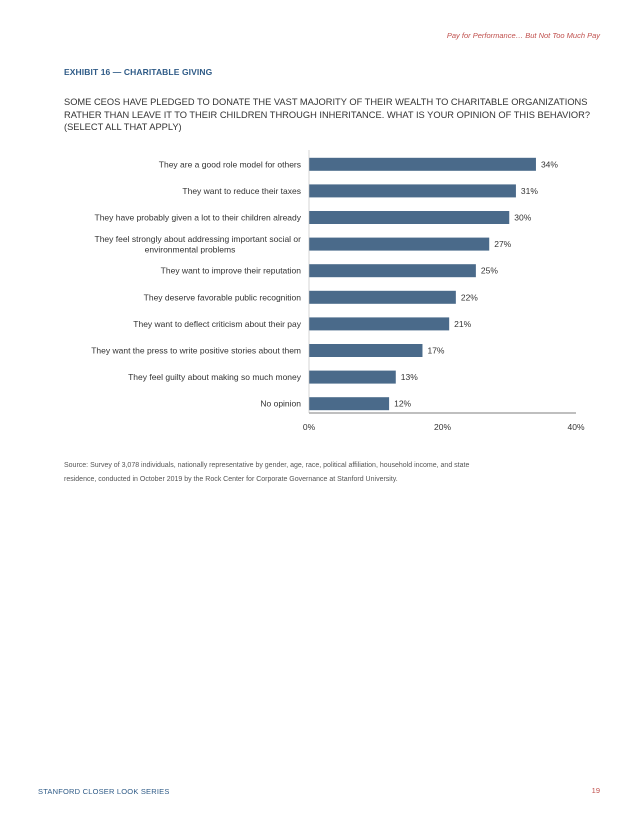 The height and width of the screenshot is (826, 638). I want to click on x-tick-label: 40%, so click(575, 427).